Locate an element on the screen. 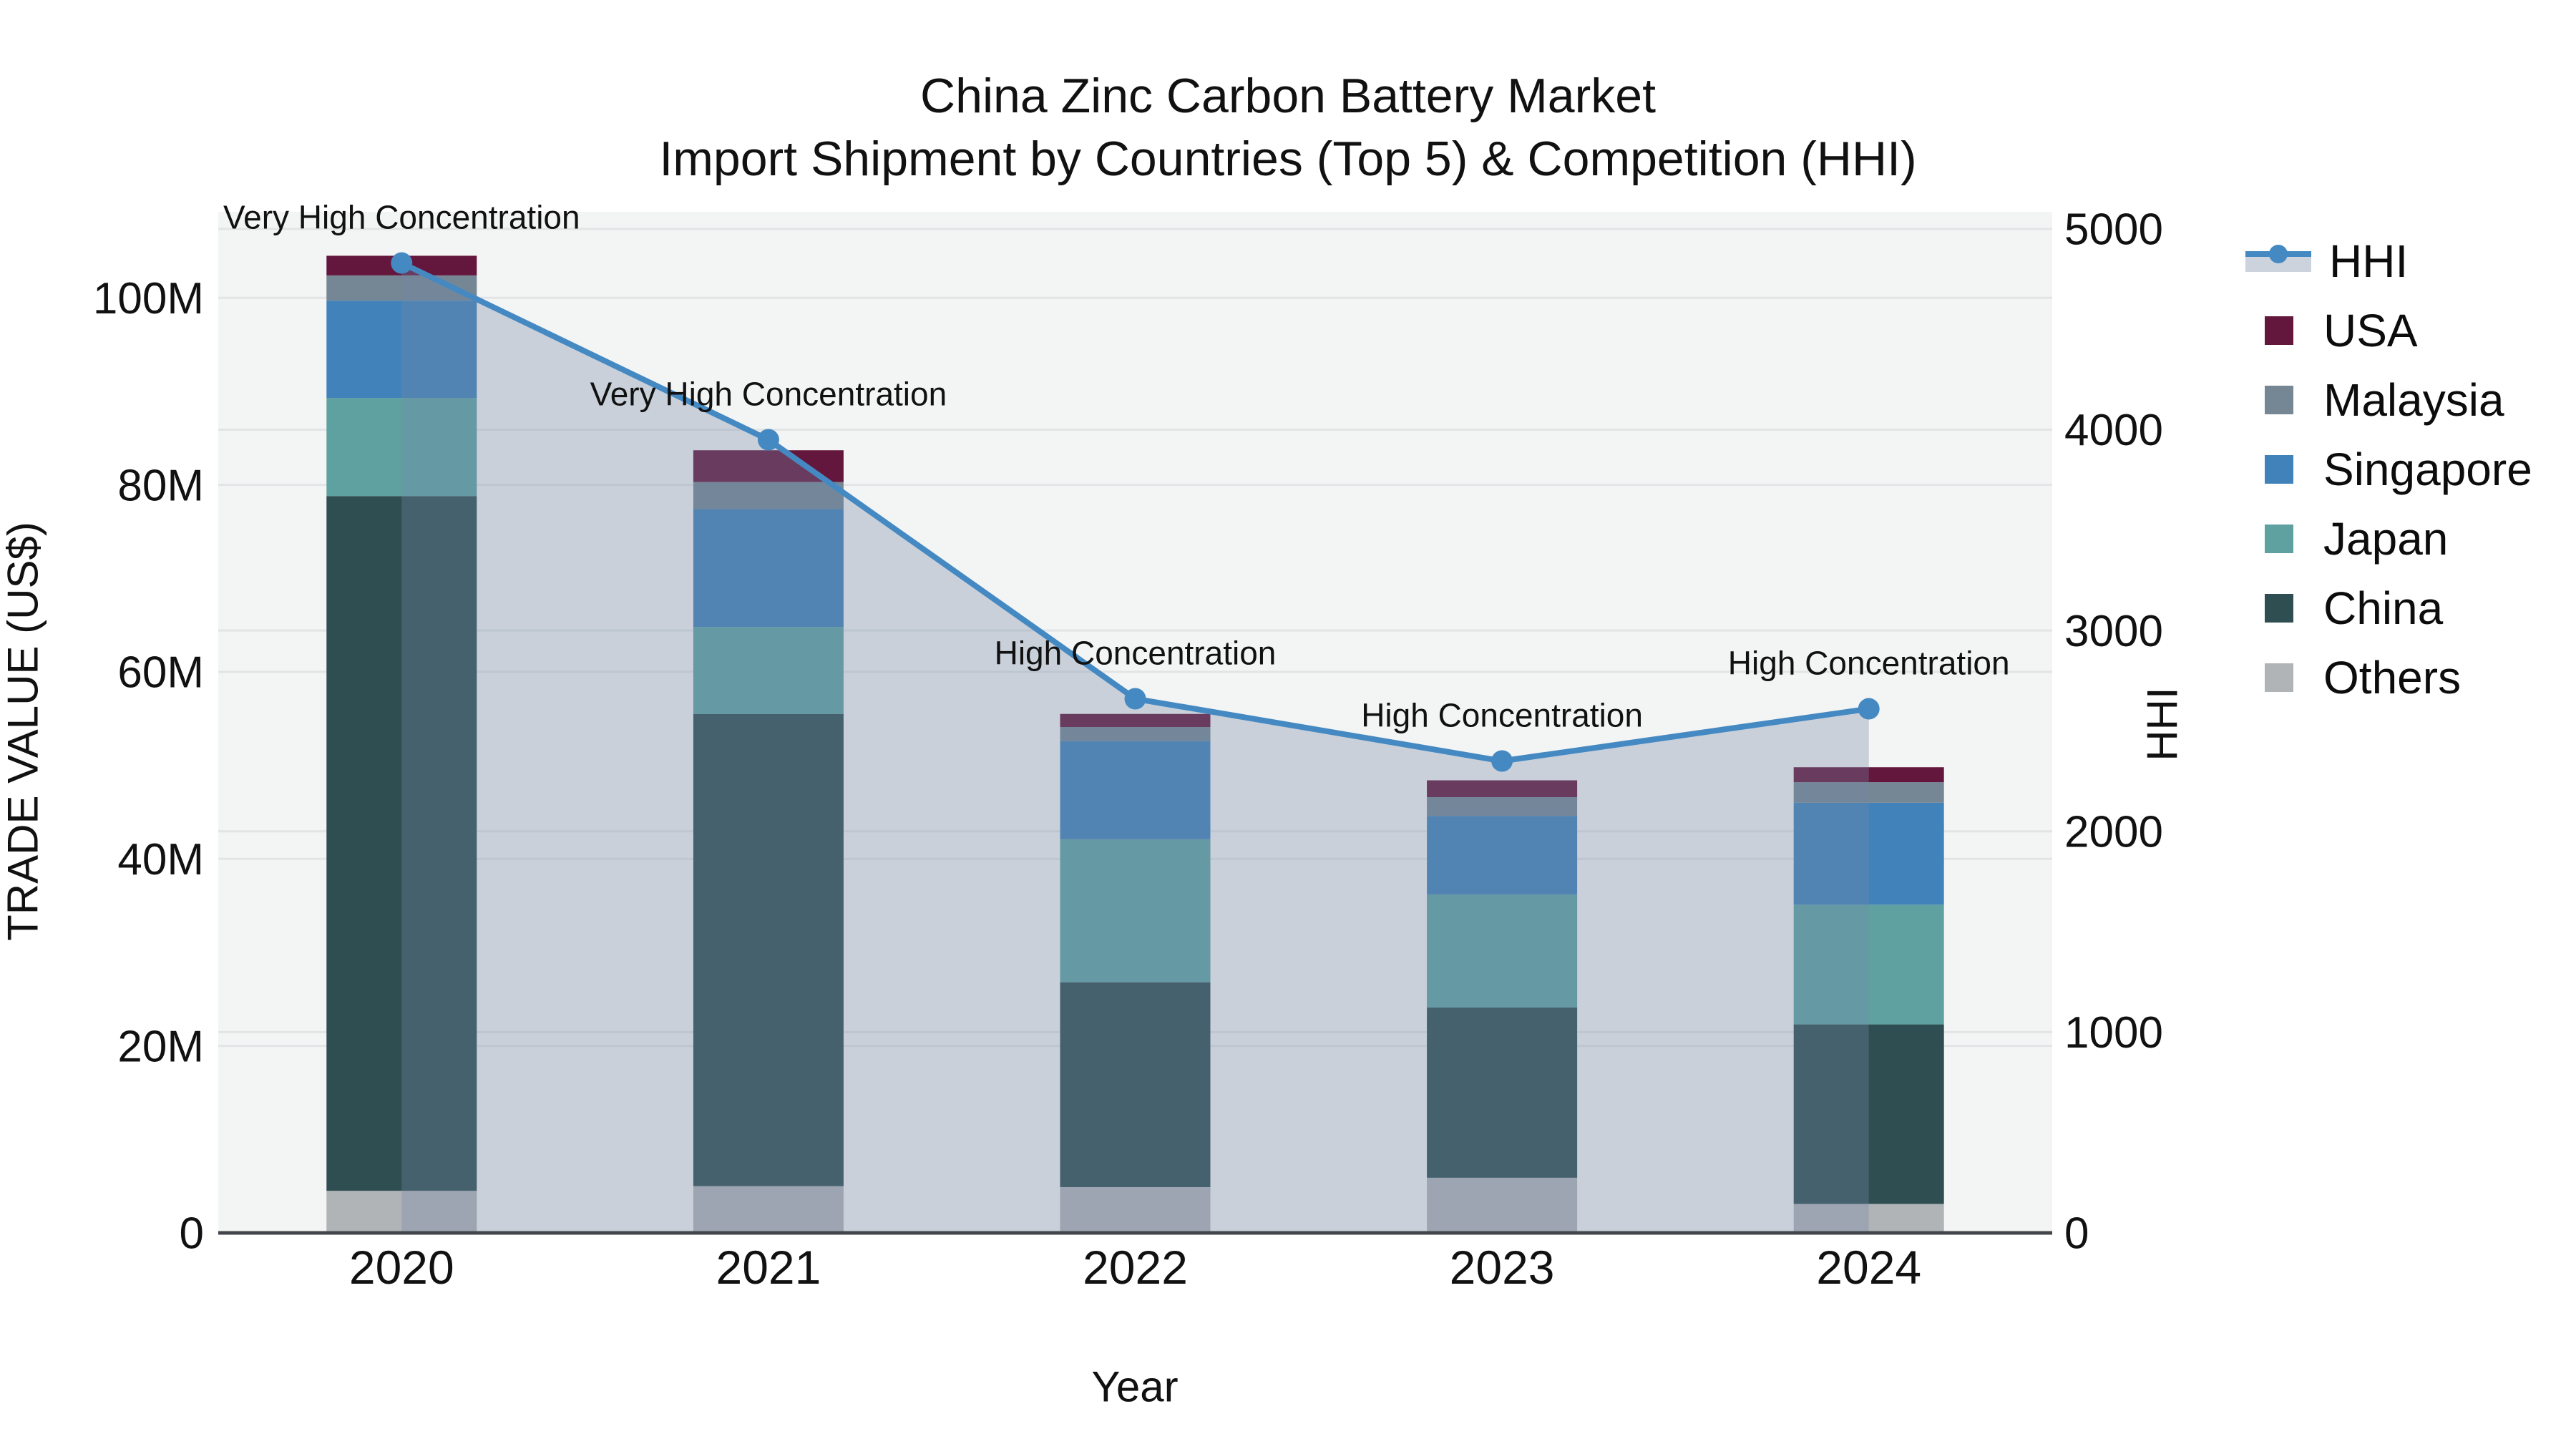  annotation-2023: High Concentration is located at coordinates (1502, 715).